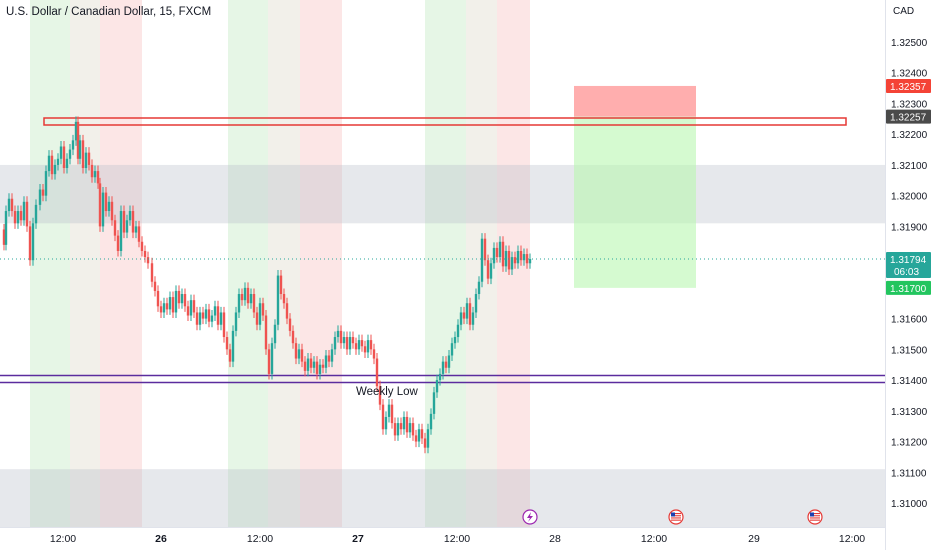 The width and height of the screenshot is (932, 555). What do you see at coordinates (109, 12) in the screenshot?
I see `symbol-title: U.S. Dollar / Canadian Dollar, 15, FXCM` at bounding box center [109, 12].